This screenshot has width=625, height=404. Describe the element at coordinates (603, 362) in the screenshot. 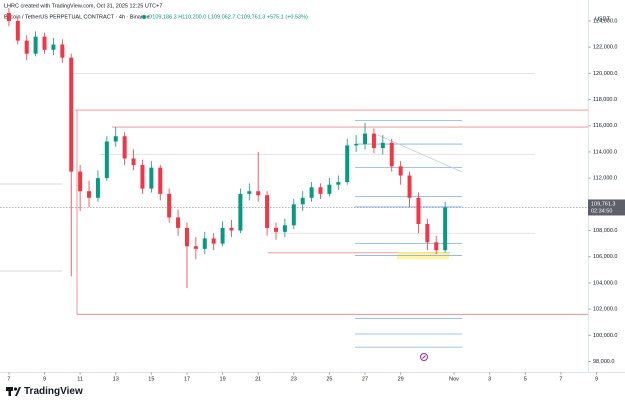

I see `y-tick-label: 98,000.0` at that location.